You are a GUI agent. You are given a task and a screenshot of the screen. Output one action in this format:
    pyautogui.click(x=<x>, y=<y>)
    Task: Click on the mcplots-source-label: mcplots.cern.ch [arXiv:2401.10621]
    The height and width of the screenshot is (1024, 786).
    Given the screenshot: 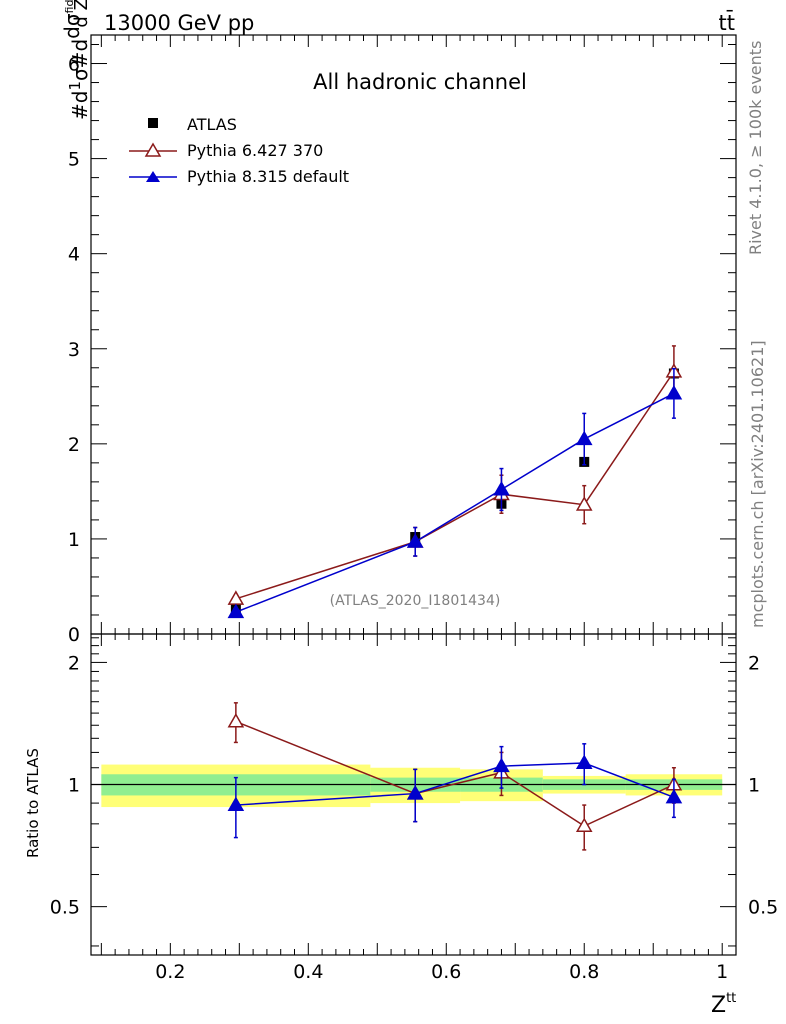 What is the action you would take?
    pyautogui.click(x=757, y=484)
    